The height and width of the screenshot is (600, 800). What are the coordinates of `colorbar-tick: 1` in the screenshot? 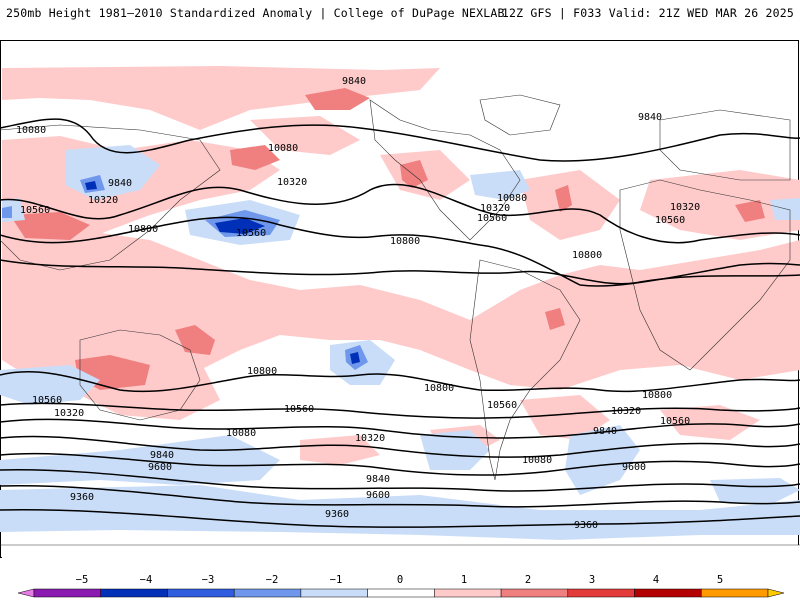 It's located at (464, 580).